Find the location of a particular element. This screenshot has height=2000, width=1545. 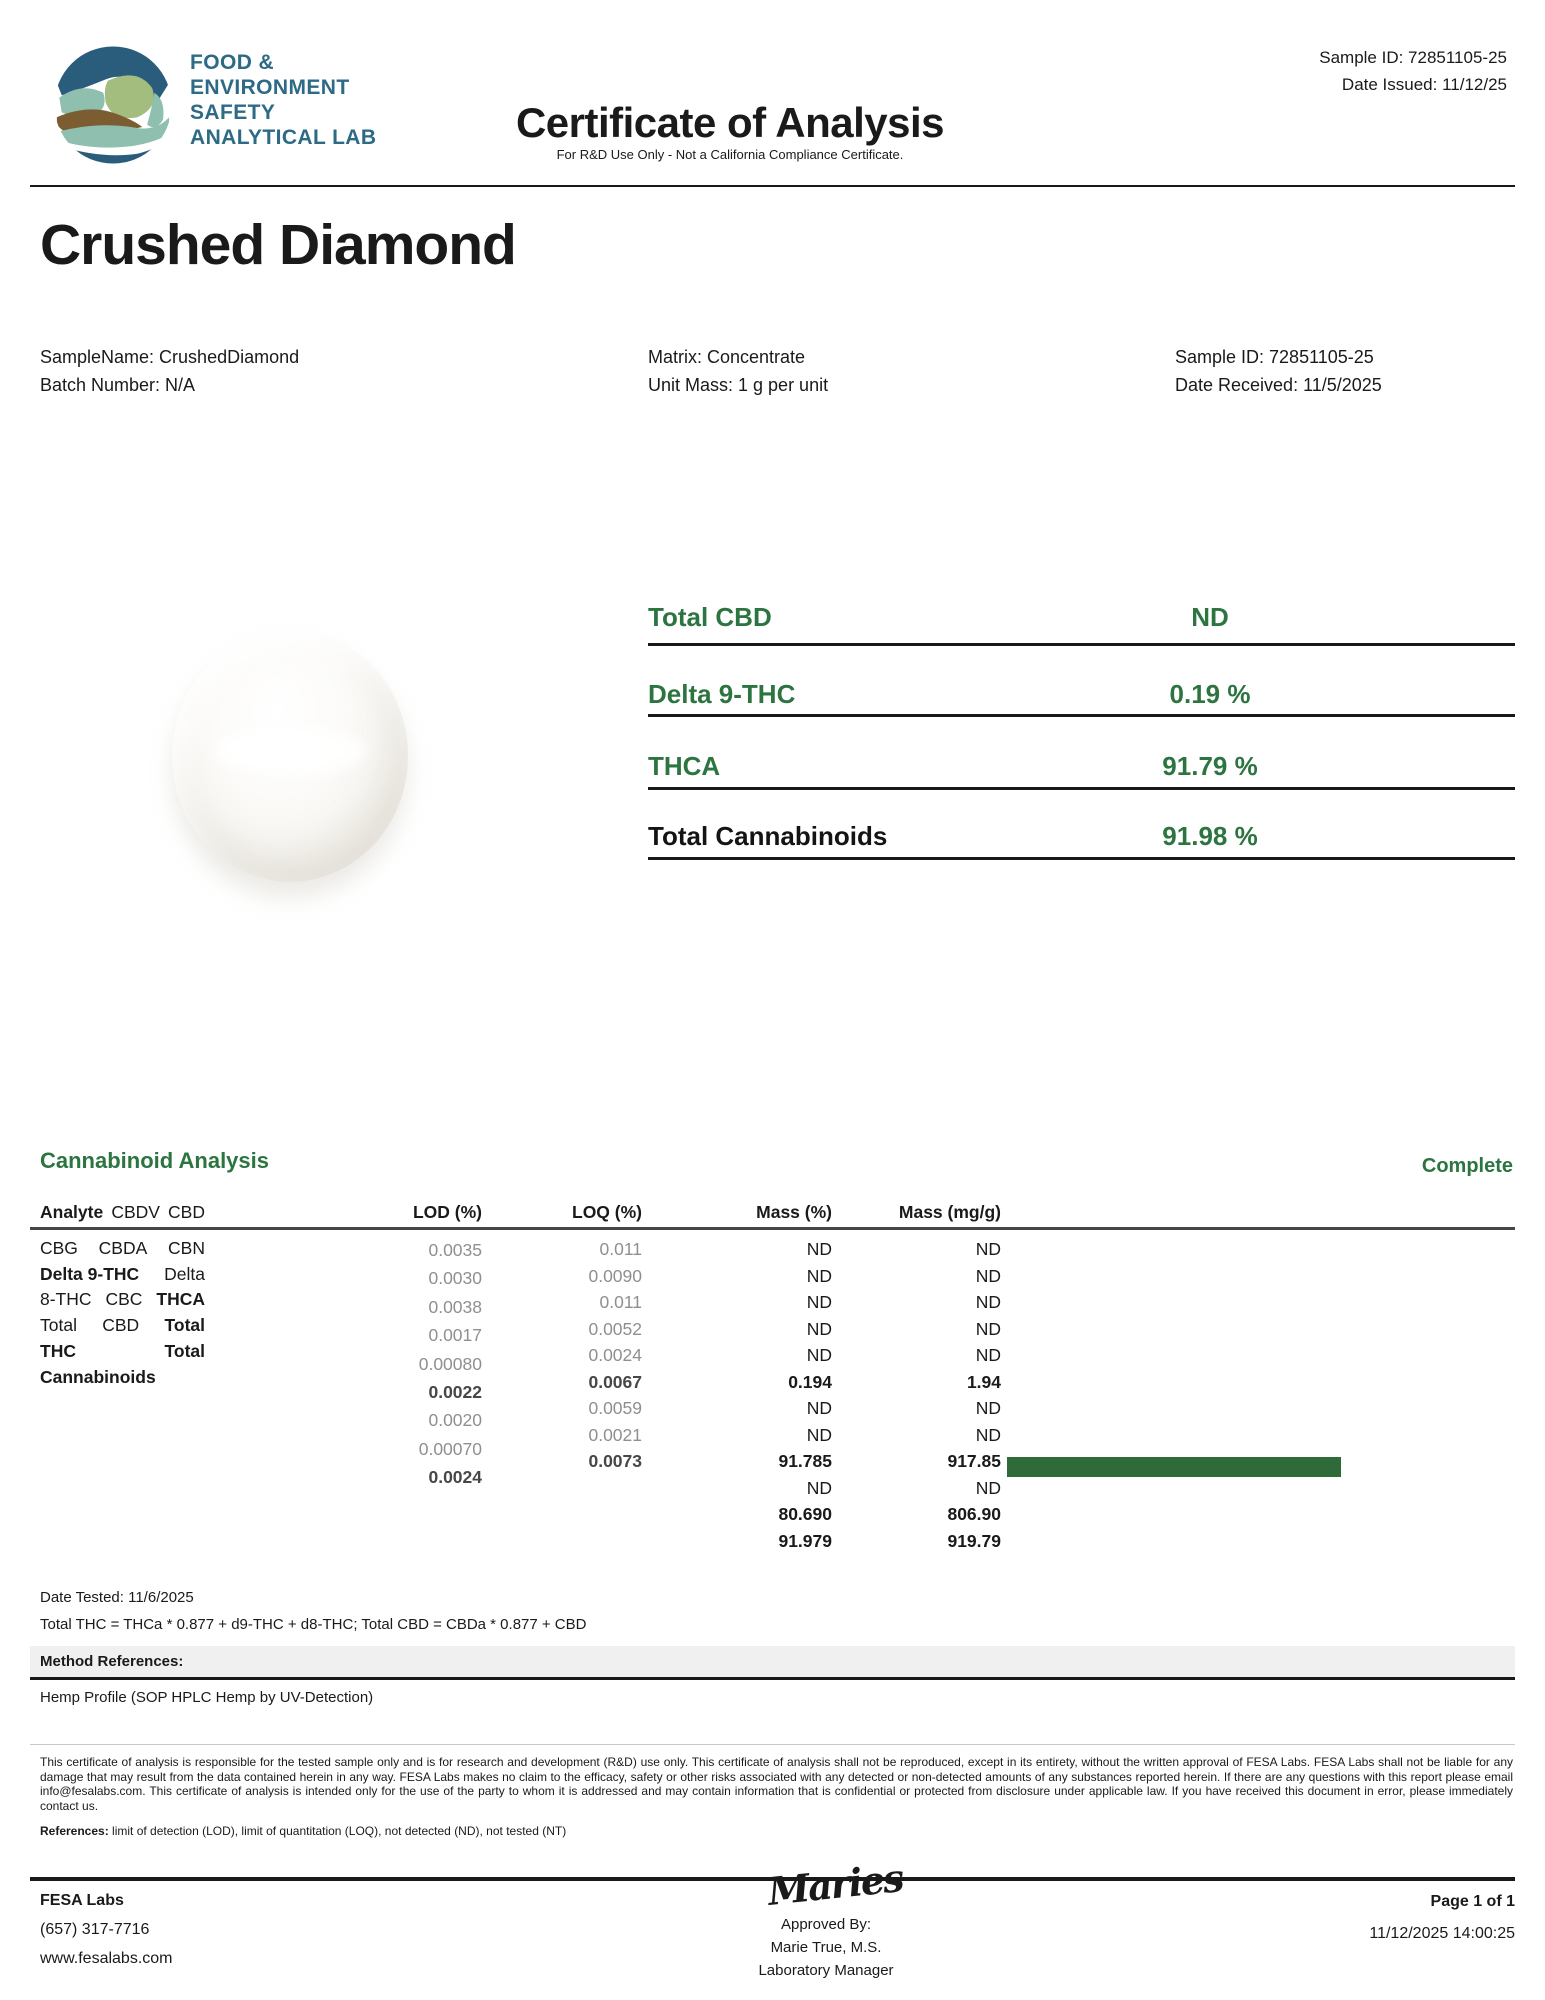

date-received: Date Received: 11/5/2025 is located at coordinates (1278, 384).